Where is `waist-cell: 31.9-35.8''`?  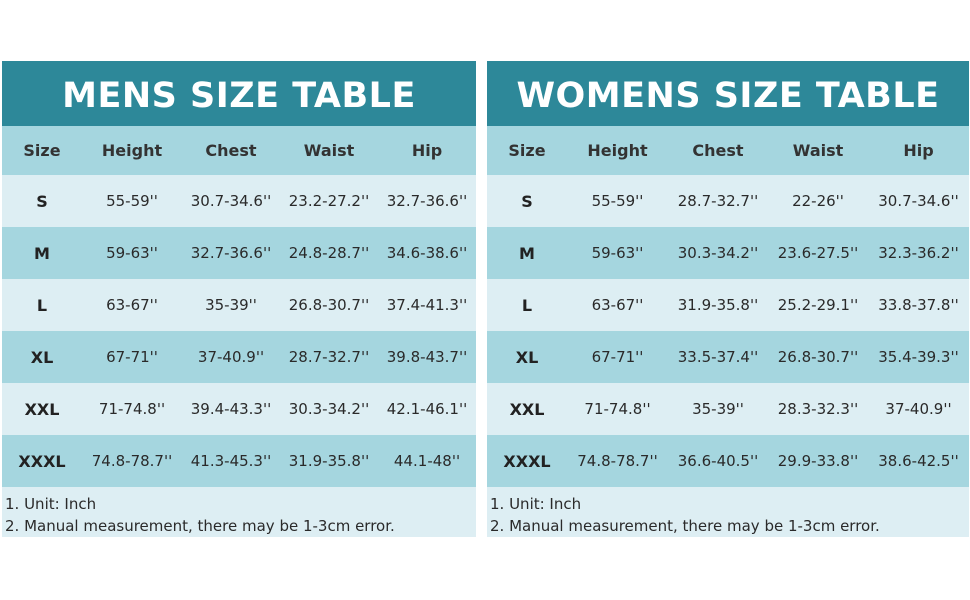 waist-cell: 31.9-35.8'' is located at coordinates (329, 461).